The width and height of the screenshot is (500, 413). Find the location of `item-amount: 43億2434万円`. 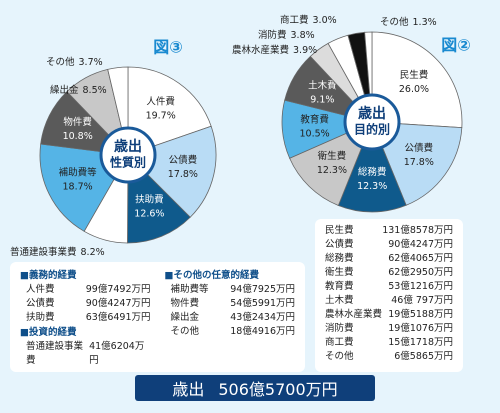

item-amount: 43億2434万円 is located at coordinates (262, 317).